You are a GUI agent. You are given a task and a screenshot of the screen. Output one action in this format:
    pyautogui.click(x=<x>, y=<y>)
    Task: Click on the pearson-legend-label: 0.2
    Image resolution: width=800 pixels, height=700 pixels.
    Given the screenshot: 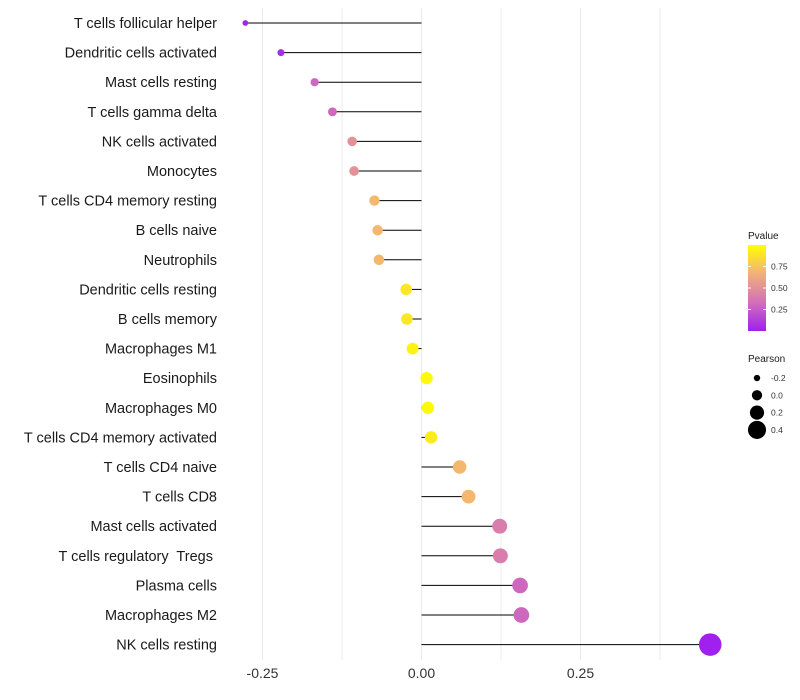 What is the action you would take?
    pyautogui.click(x=777, y=413)
    